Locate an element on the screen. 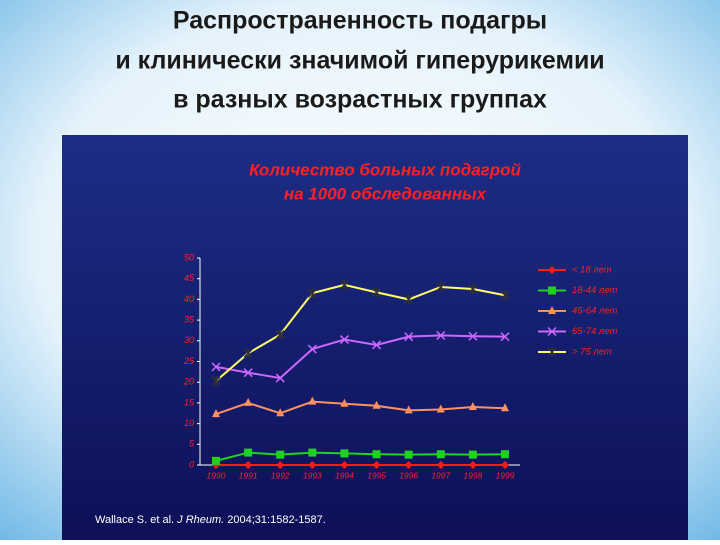 The height and width of the screenshot is (545, 720). y-tick-label: 30 is located at coordinates (189, 340).